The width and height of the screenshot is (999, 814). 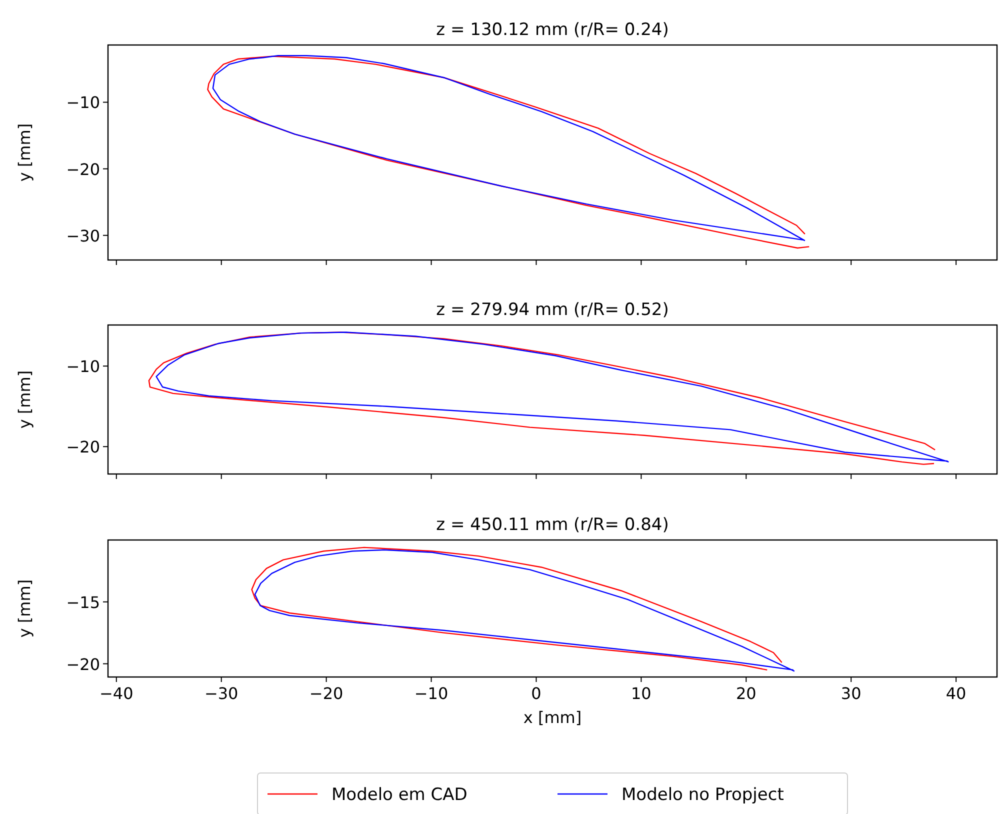 What do you see at coordinates (117, 693) in the screenshot?
I see `x-tick-label: −40` at bounding box center [117, 693].